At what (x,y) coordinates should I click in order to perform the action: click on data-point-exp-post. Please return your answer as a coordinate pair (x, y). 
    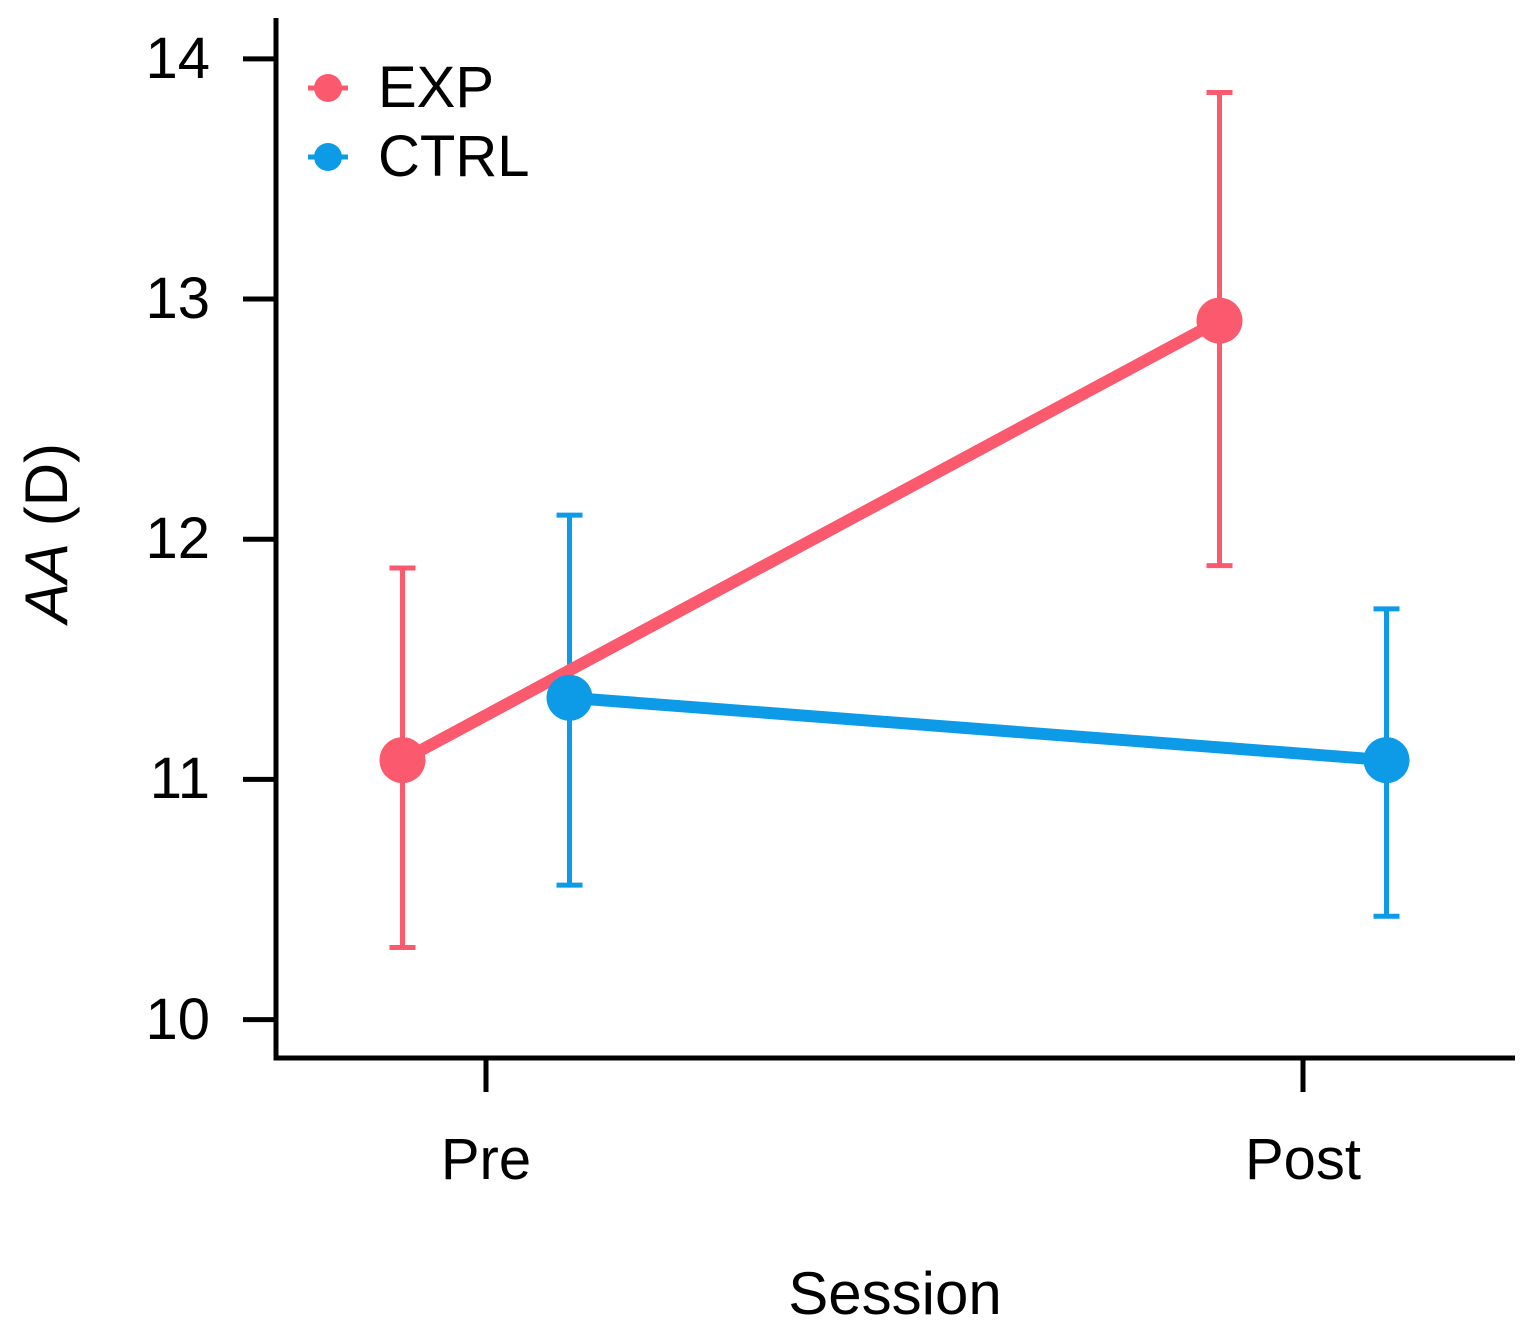
    Looking at the image, I should click on (1219, 320).